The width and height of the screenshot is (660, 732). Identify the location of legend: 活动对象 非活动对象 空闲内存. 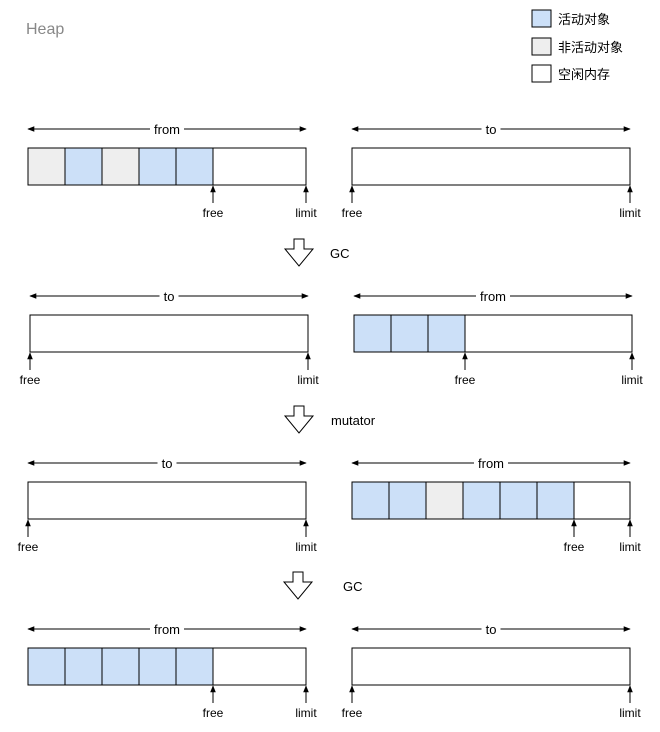
(577, 46).